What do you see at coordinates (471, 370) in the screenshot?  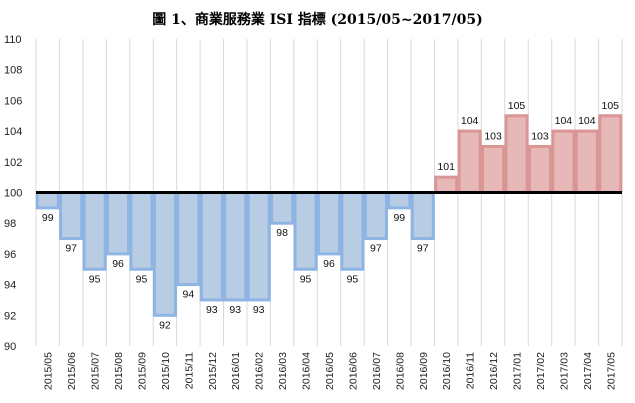 I see `x-tick-label: 2016/11` at bounding box center [471, 370].